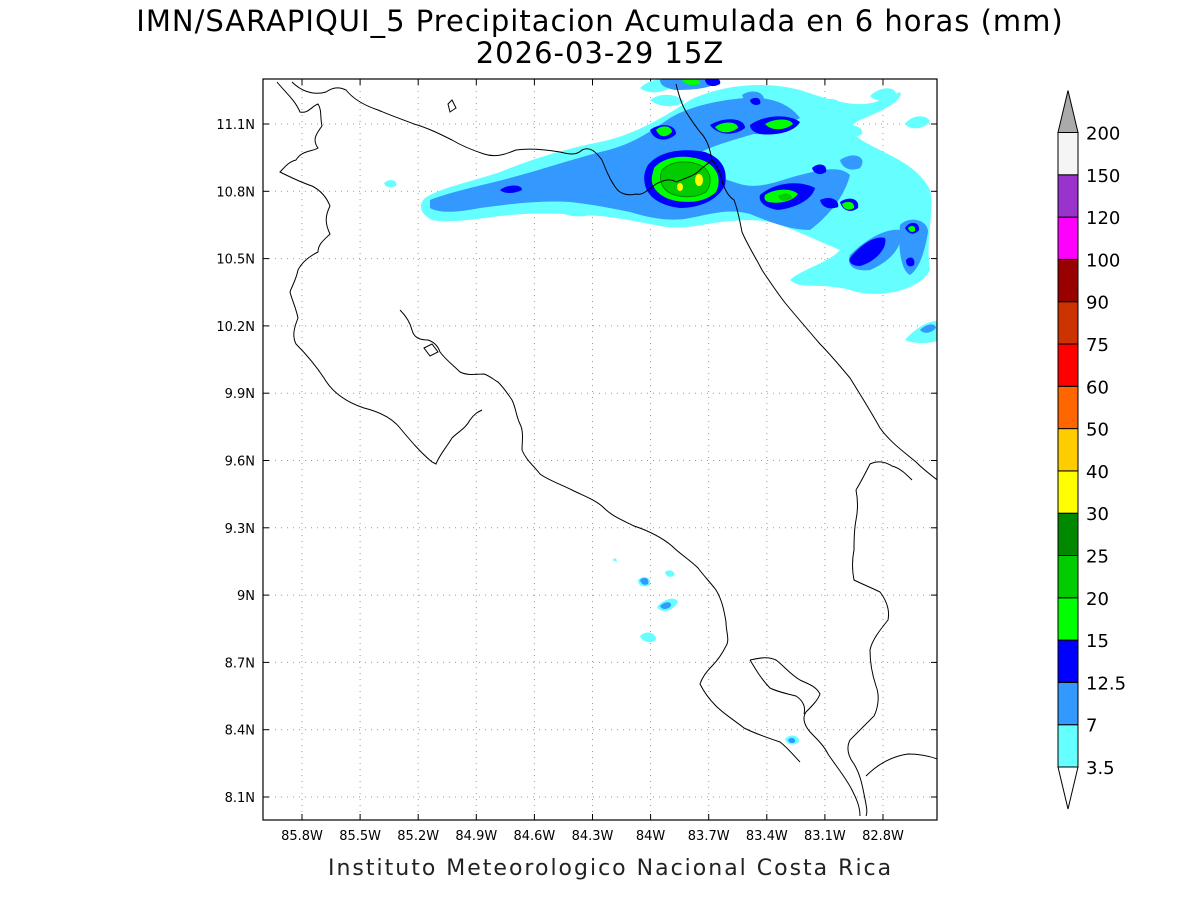  Describe the element at coordinates (600, 53) in the screenshot. I see `map-datetime: 2026-03-29 15Z` at that location.